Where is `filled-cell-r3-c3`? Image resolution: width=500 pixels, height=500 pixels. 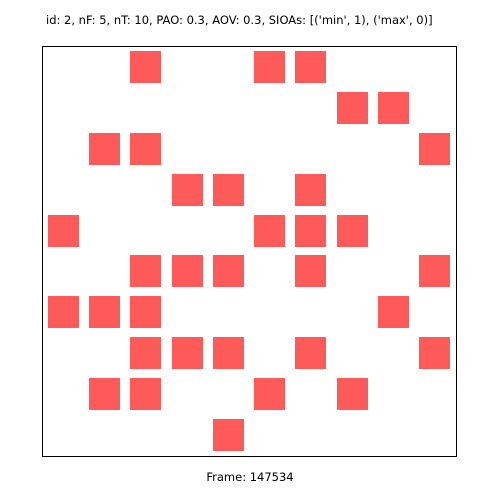 filled-cell-r3-c3 is located at coordinates (187, 189).